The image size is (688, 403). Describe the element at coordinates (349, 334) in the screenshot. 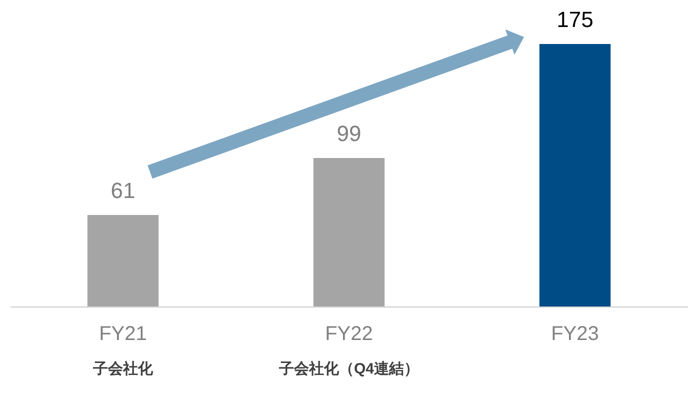

I see `x-tick-label: FY22` at that location.